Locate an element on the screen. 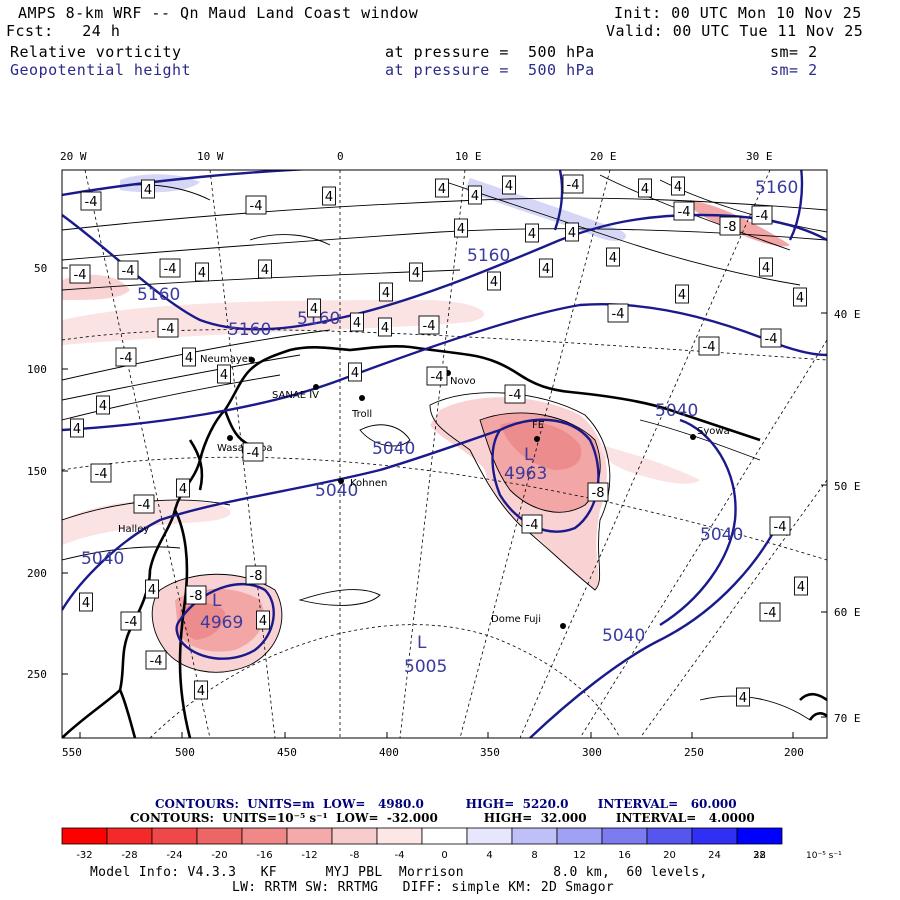 This screenshot has width=900, height=900. top-lon-label: 20 E is located at coordinates (603, 156).